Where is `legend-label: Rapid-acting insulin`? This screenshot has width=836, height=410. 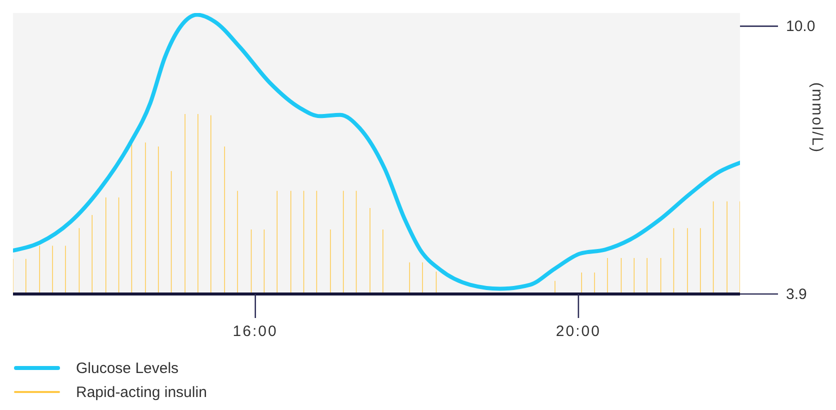 legend-label: Rapid-acting insulin is located at coordinates (141, 392).